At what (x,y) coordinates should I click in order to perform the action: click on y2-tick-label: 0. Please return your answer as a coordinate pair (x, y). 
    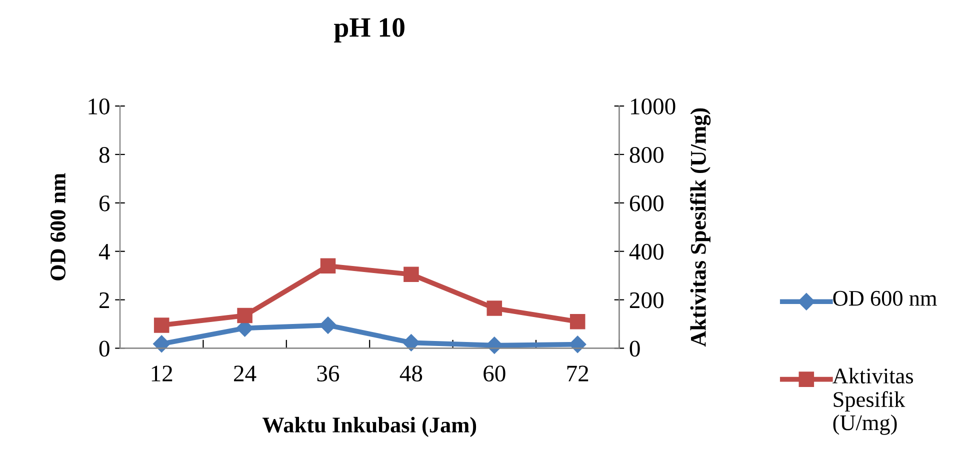
    Looking at the image, I should click on (635, 348).